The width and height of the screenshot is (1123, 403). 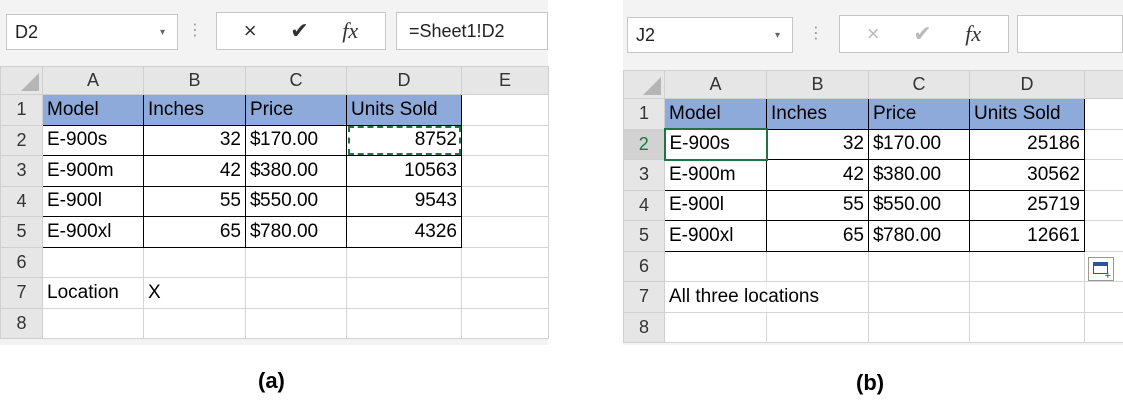 I want to click on cell-d6, so click(x=1027, y=266).